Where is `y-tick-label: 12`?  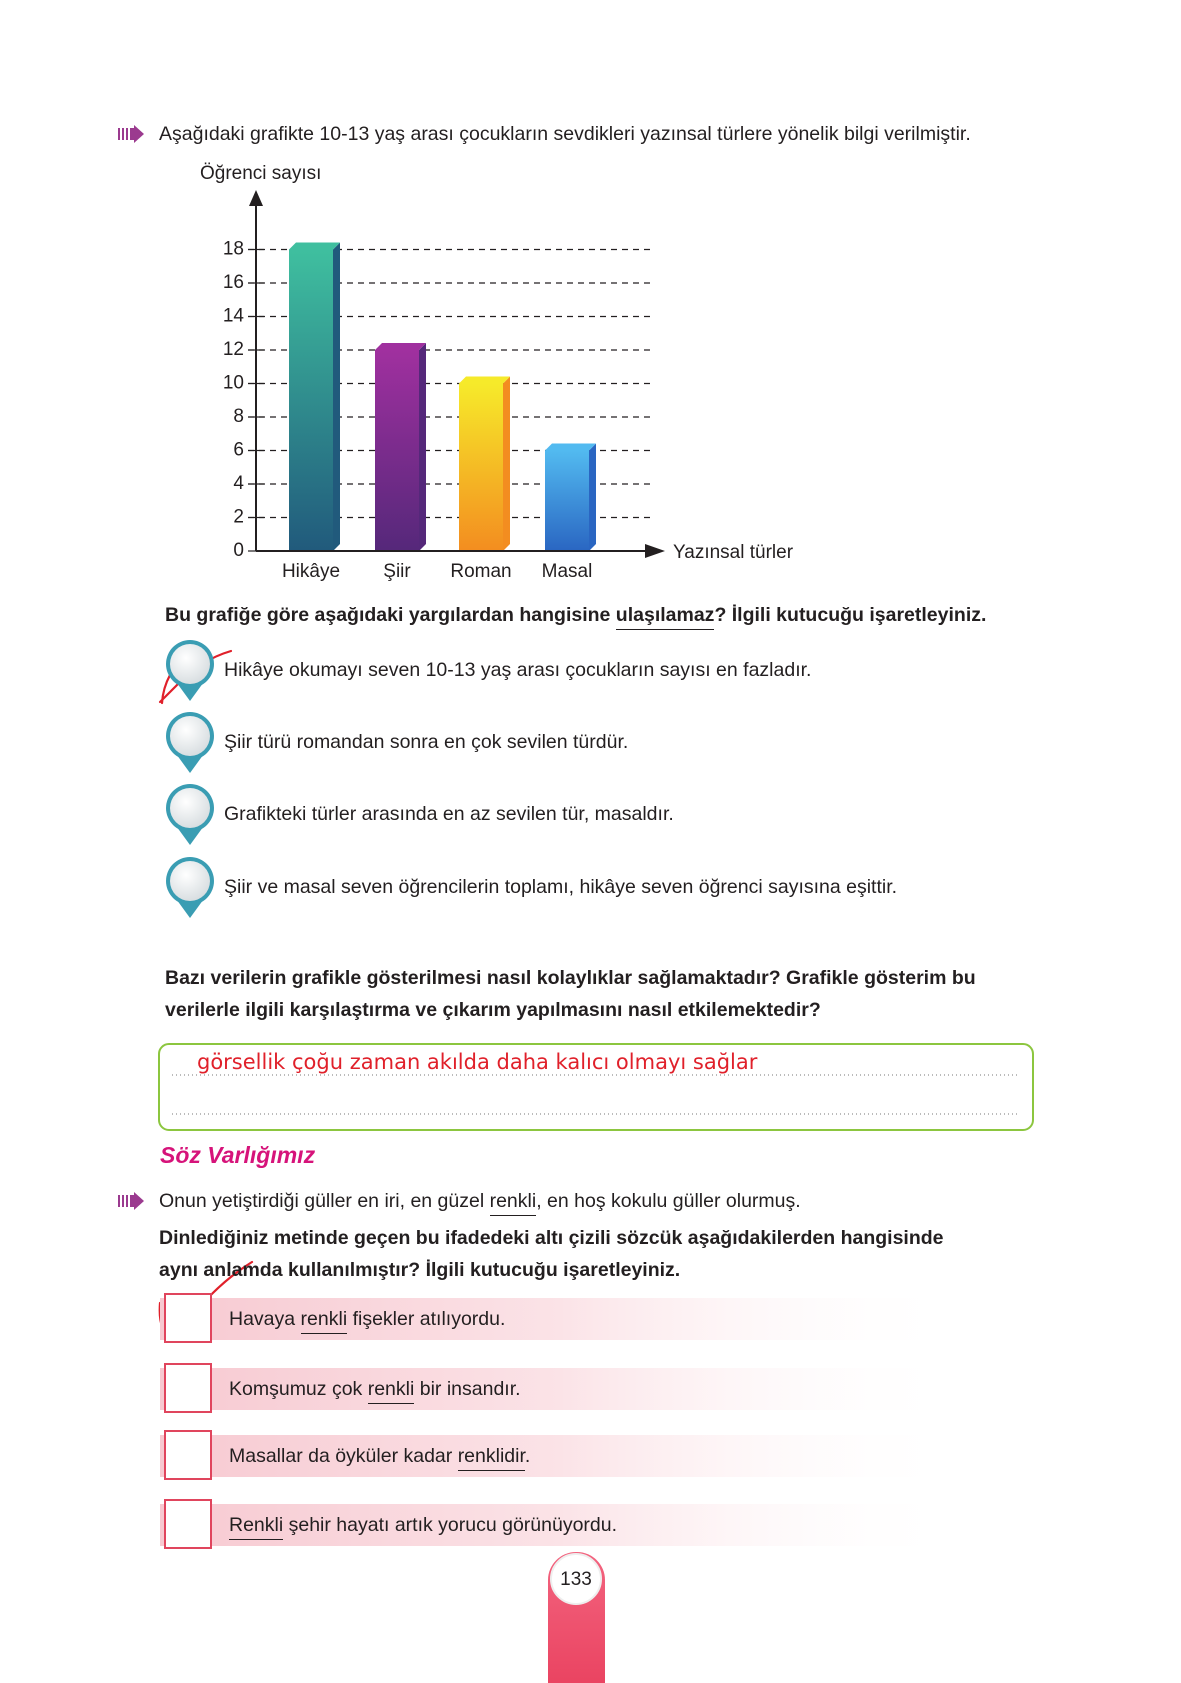
y-tick-label: 12 is located at coordinates (233, 349).